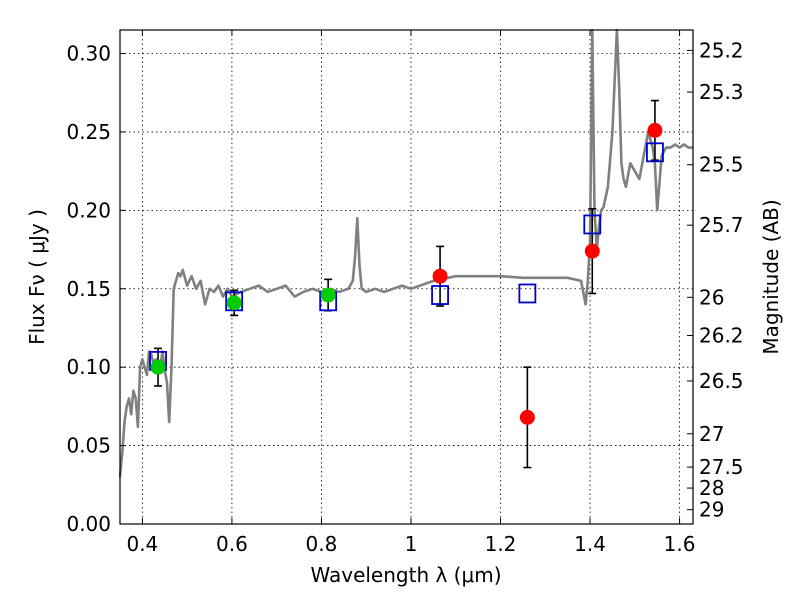 The image size is (800, 600). I want to click on right-tick-label: 28, so click(711, 488).